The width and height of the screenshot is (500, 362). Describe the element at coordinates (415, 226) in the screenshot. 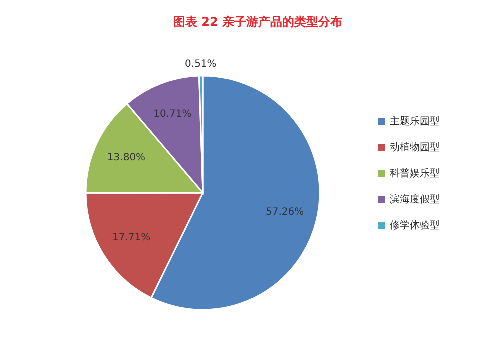

I see `legend-label: 修学体验型` at that location.